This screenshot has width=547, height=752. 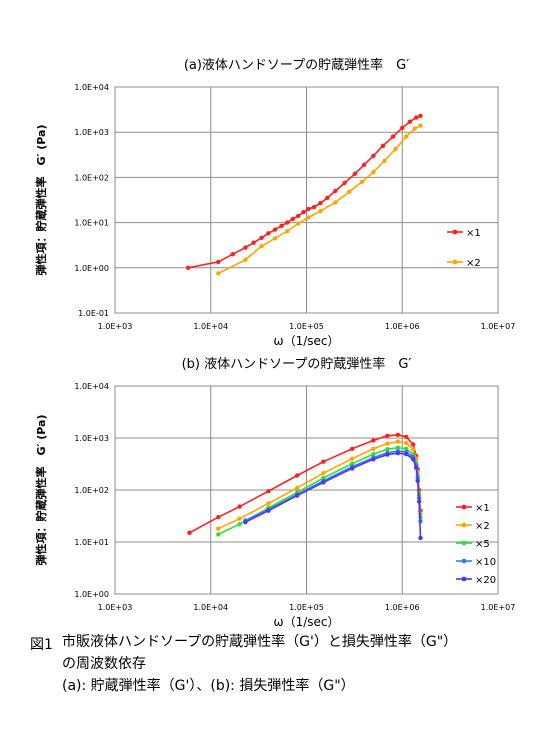 I want to click on series-×1, so click(x=304, y=191).